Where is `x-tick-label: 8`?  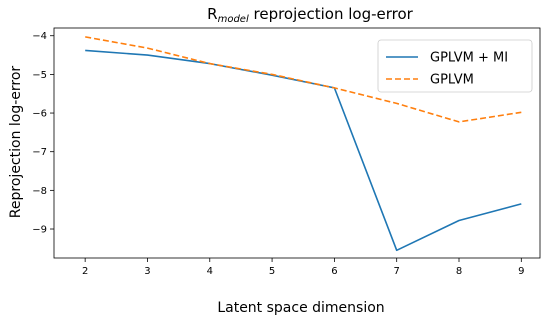 x-tick-label: 8 is located at coordinates (459, 271).